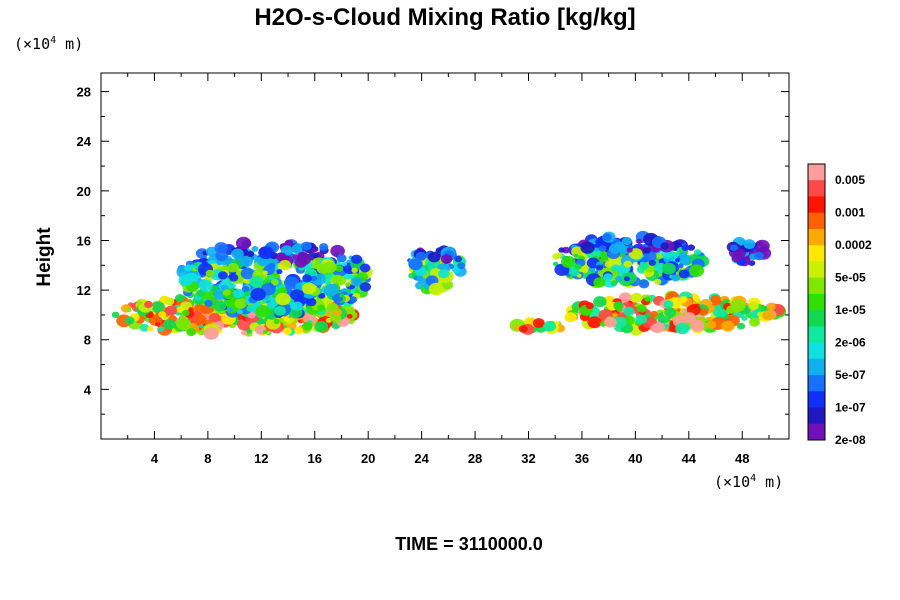 The image size is (900, 600). I want to click on x-unit-exp: 4, so click(753, 478).